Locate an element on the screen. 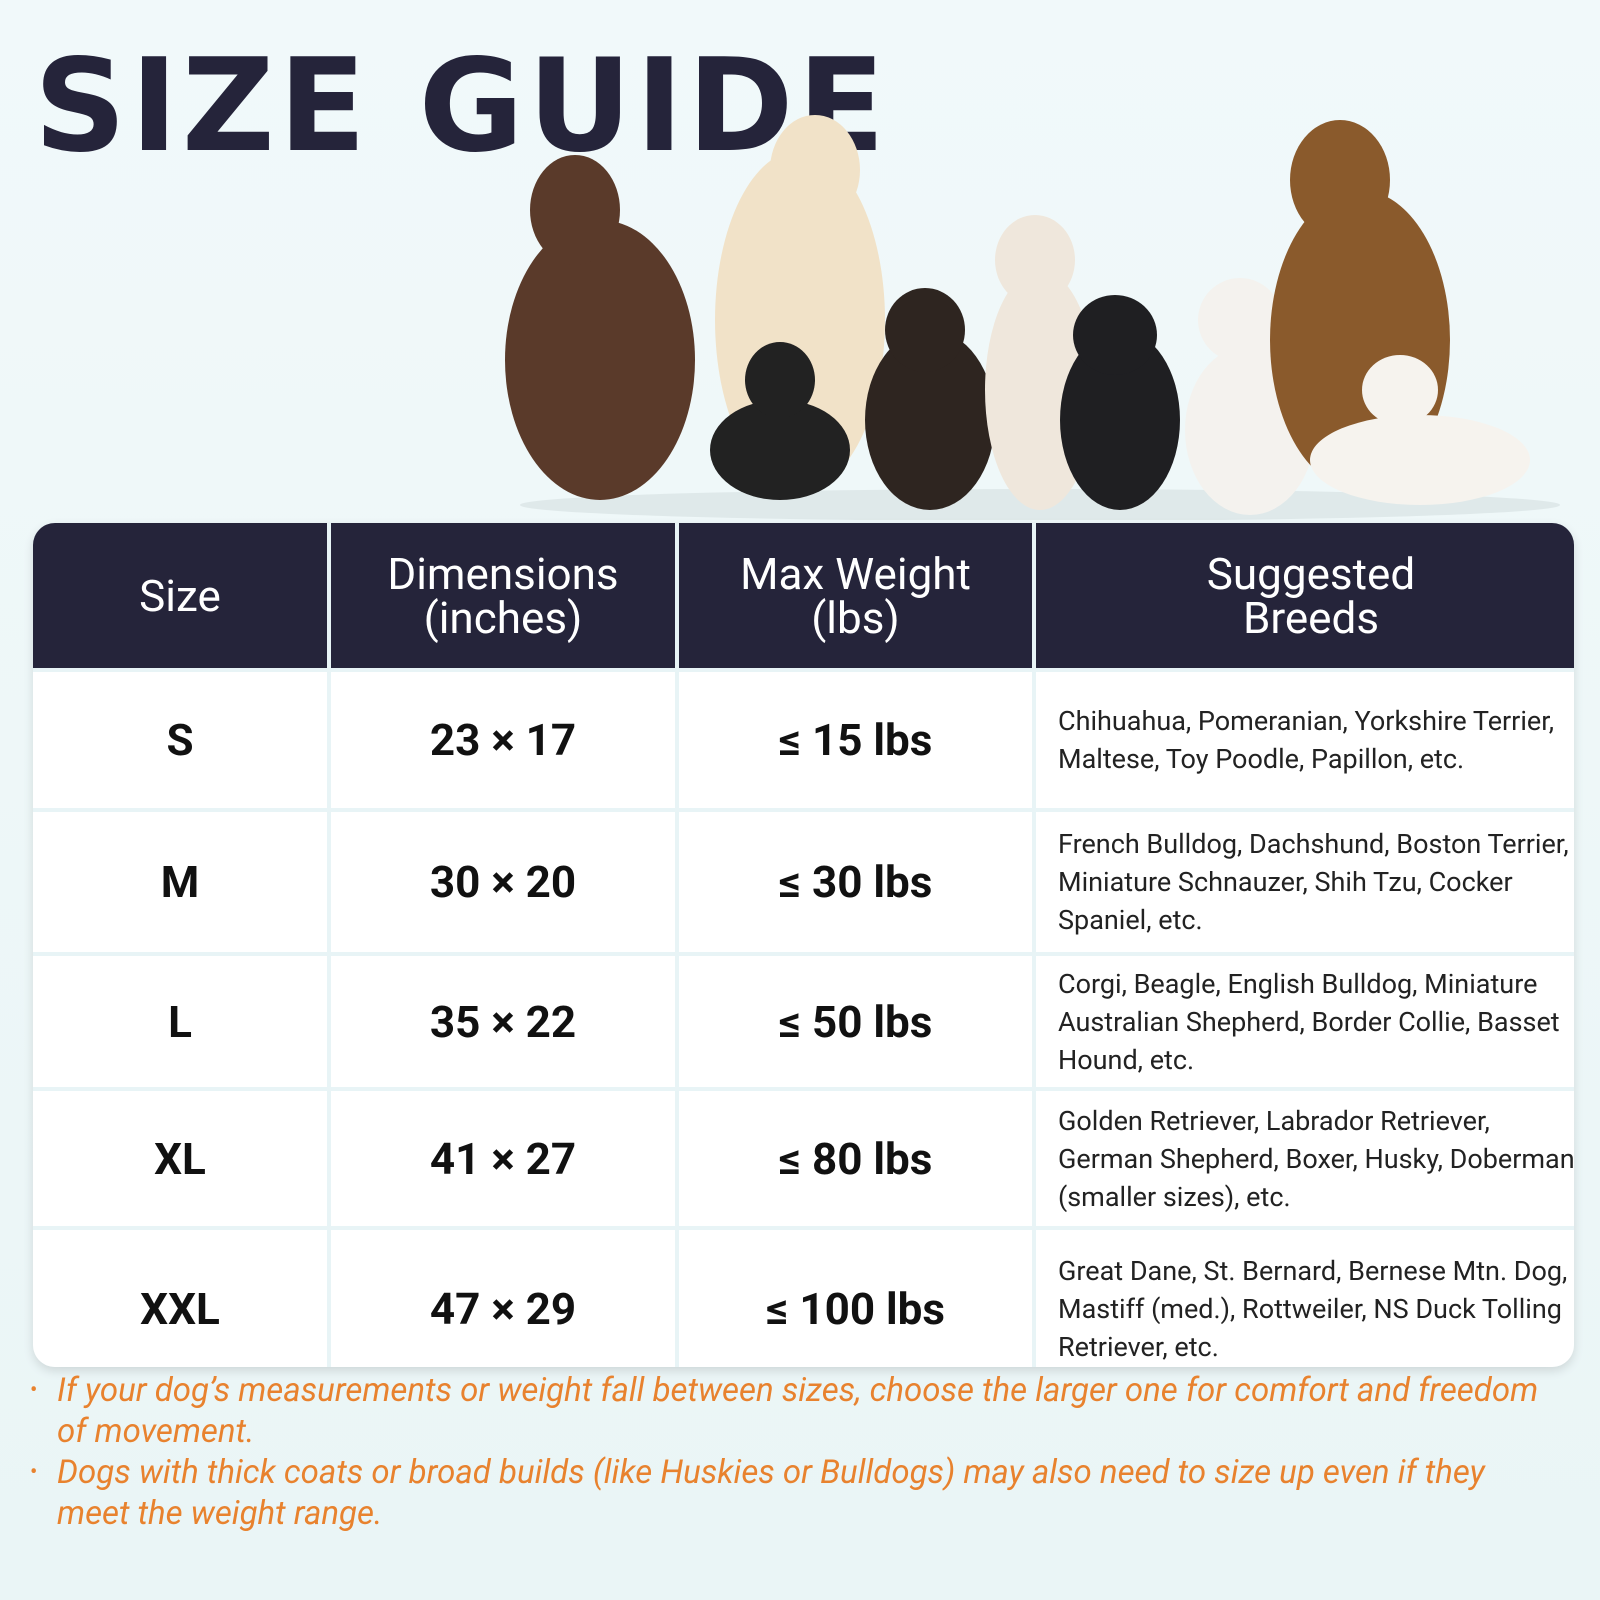  header-cell: Max Weight (lbs) is located at coordinates (855, 595).